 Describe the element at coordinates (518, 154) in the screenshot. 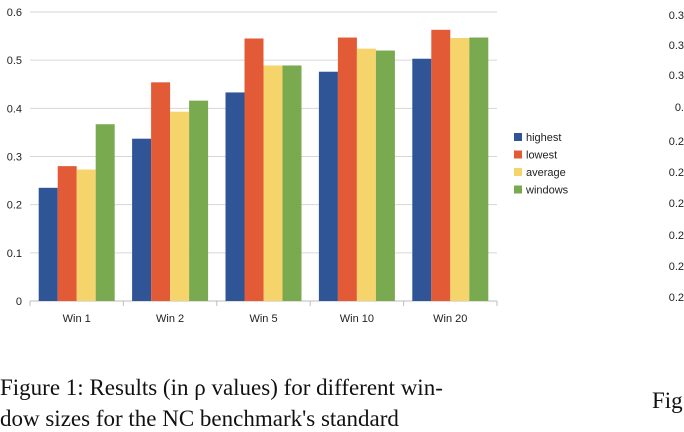

I see `legend-swatch-lowest` at that location.